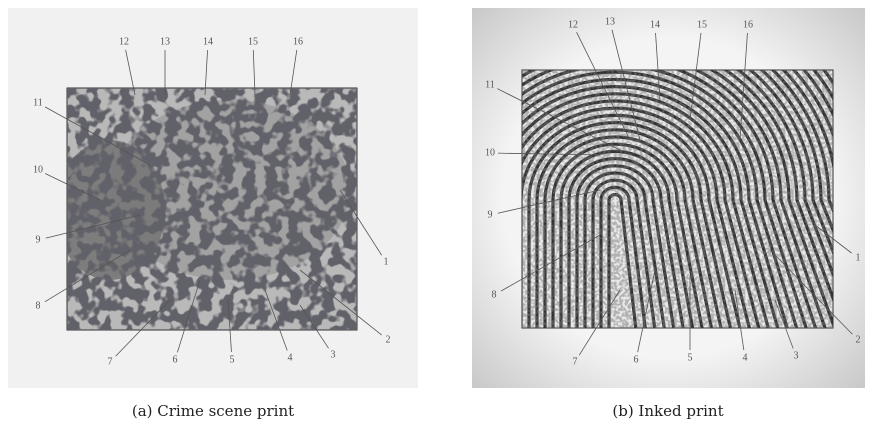 This screenshot has height=429, width=873. What do you see at coordinates (213, 411) in the screenshot?
I see `caption: (a) Crime scene print` at bounding box center [213, 411].